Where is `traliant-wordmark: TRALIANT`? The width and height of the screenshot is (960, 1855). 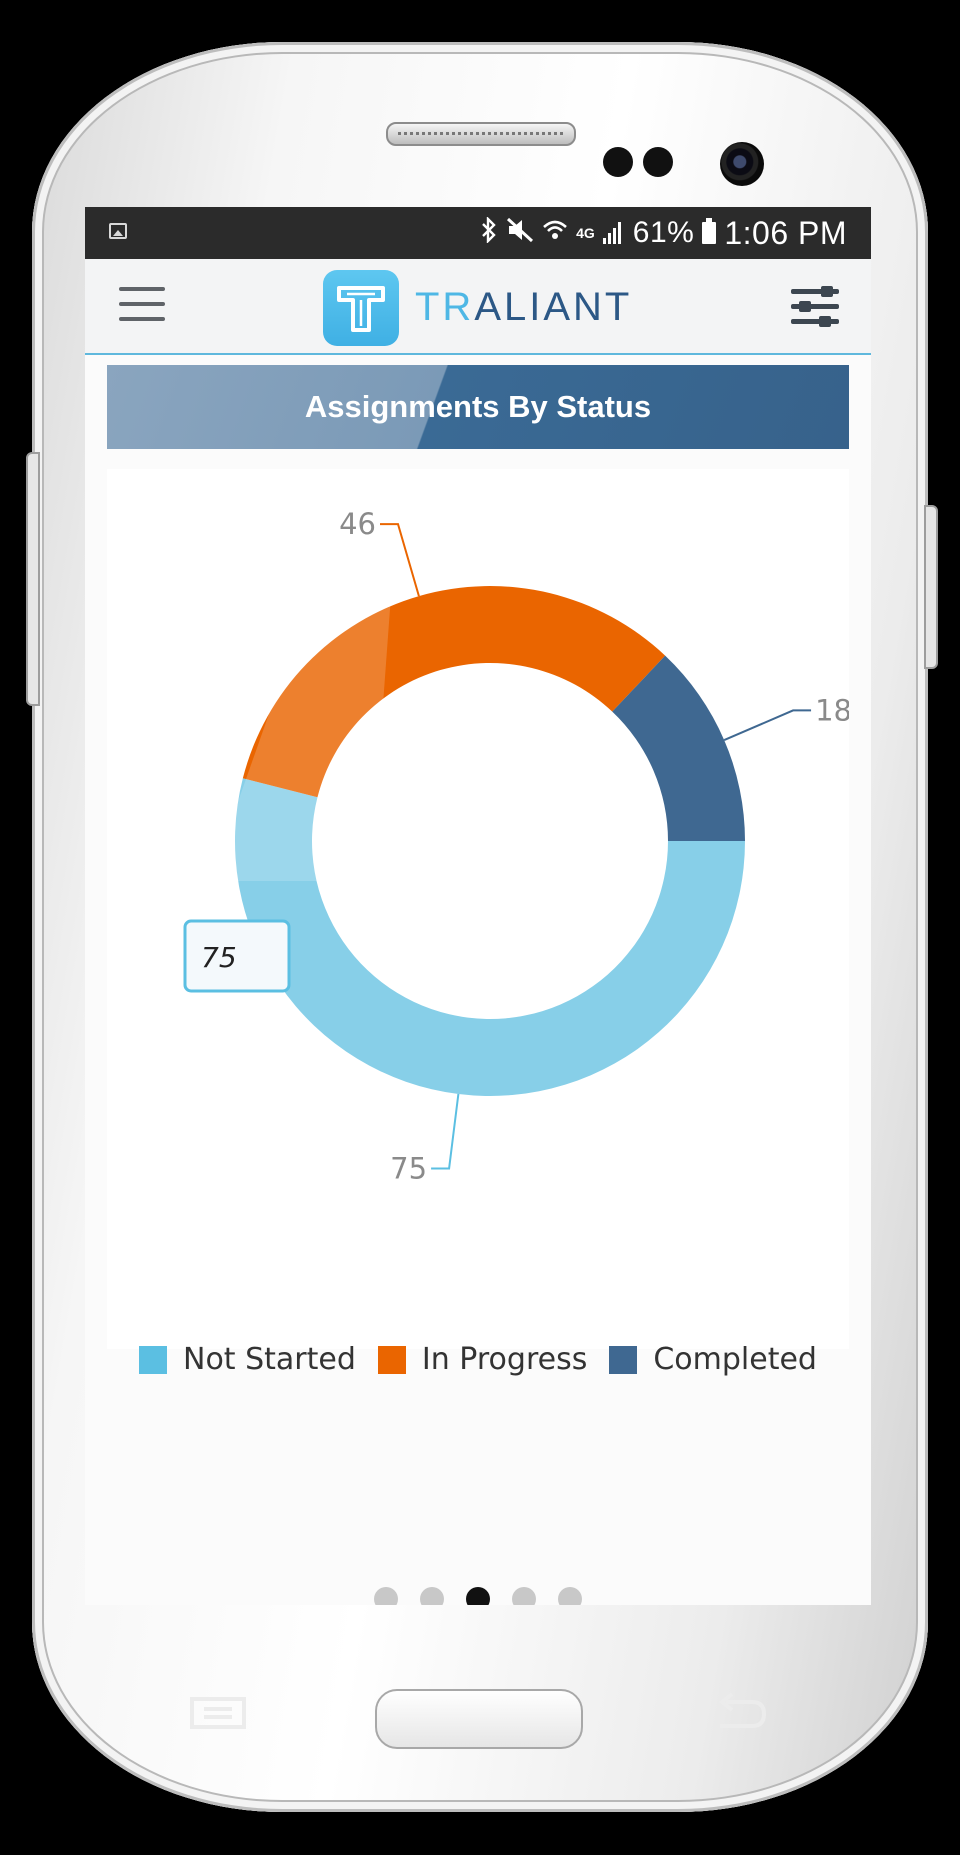
traliant-wordmark: TRALIANT is located at coordinates (523, 307).